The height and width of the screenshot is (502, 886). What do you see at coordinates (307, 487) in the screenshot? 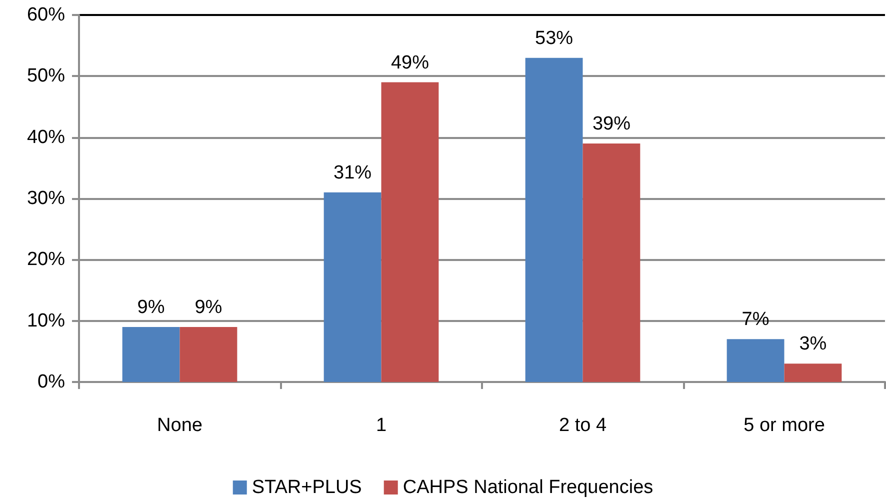
I see `legend-label: STAR+PLUS` at bounding box center [307, 487].